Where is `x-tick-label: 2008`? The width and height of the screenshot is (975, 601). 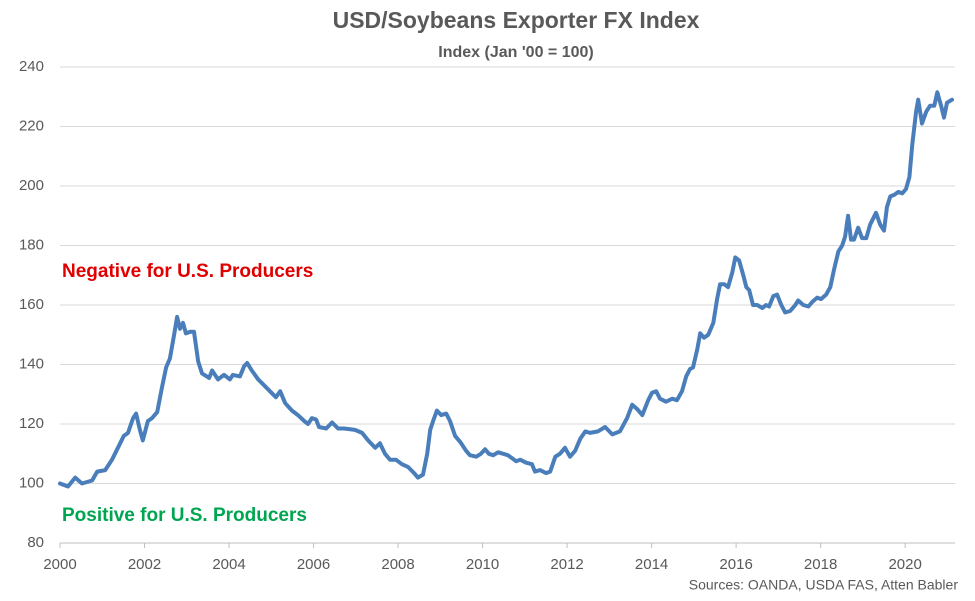
x-tick-label: 2008 is located at coordinates (397, 564).